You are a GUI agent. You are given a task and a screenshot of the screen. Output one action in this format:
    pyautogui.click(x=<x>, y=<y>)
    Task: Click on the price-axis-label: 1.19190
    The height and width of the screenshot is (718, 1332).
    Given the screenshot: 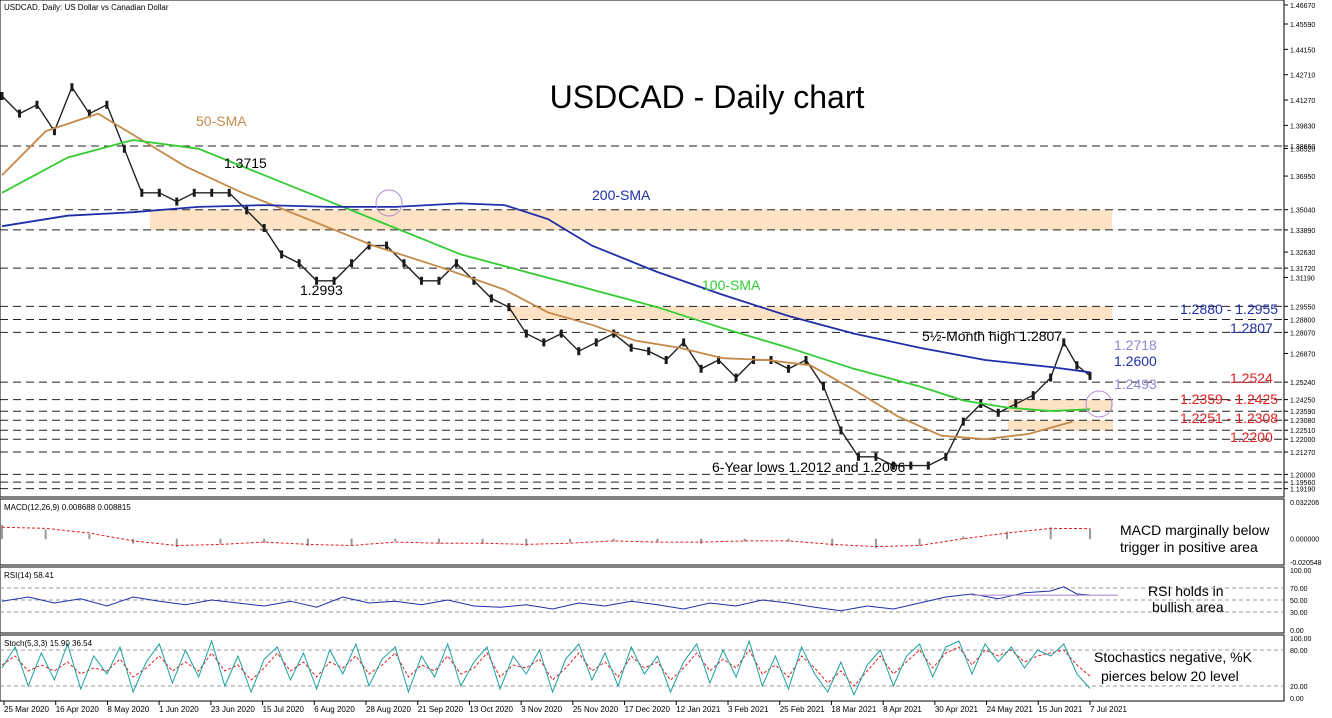 What is the action you would take?
    pyautogui.click(x=1302, y=490)
    